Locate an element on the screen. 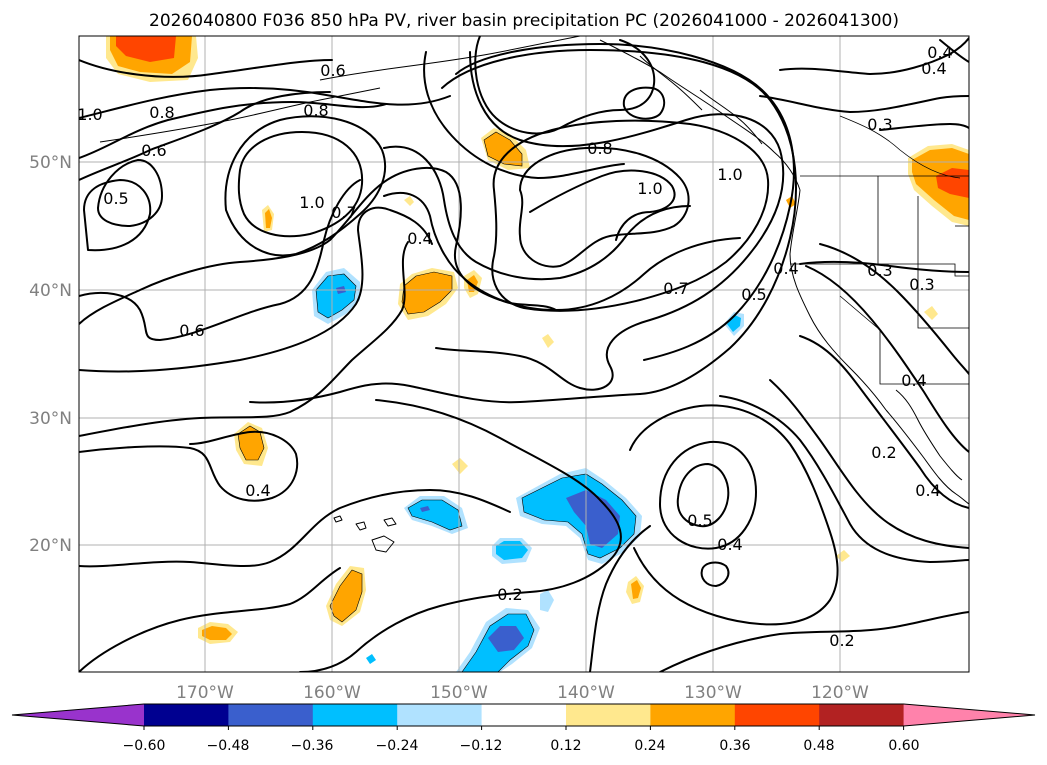 This screenshot has width=1047, height=765. colorbar is located at coordinates (523, 716).